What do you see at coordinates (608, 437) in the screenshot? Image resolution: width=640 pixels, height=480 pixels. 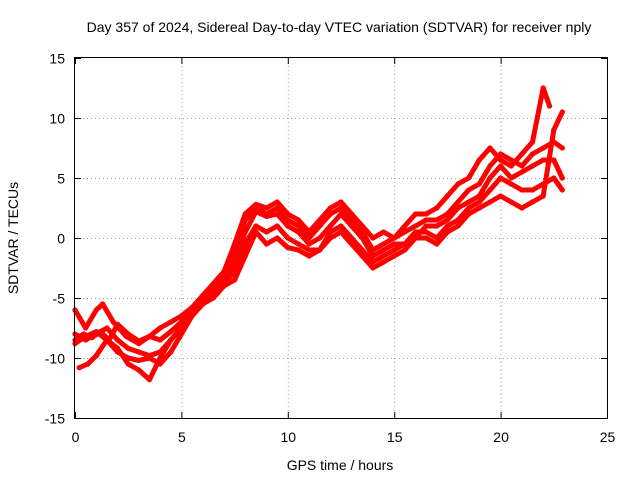 I see `x-tick-label: 25` at bounding box center [608, 437].